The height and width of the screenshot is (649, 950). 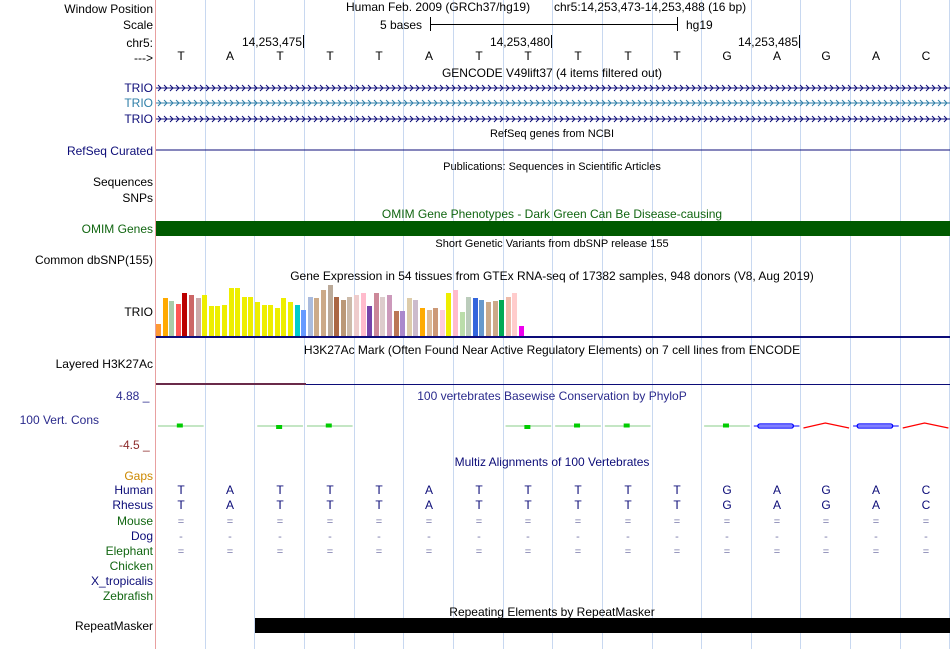 What do you see at coordinates (138, 476) in the screenshot?
I see `gaps-label: Gaps` at bounding box center [138, 476].